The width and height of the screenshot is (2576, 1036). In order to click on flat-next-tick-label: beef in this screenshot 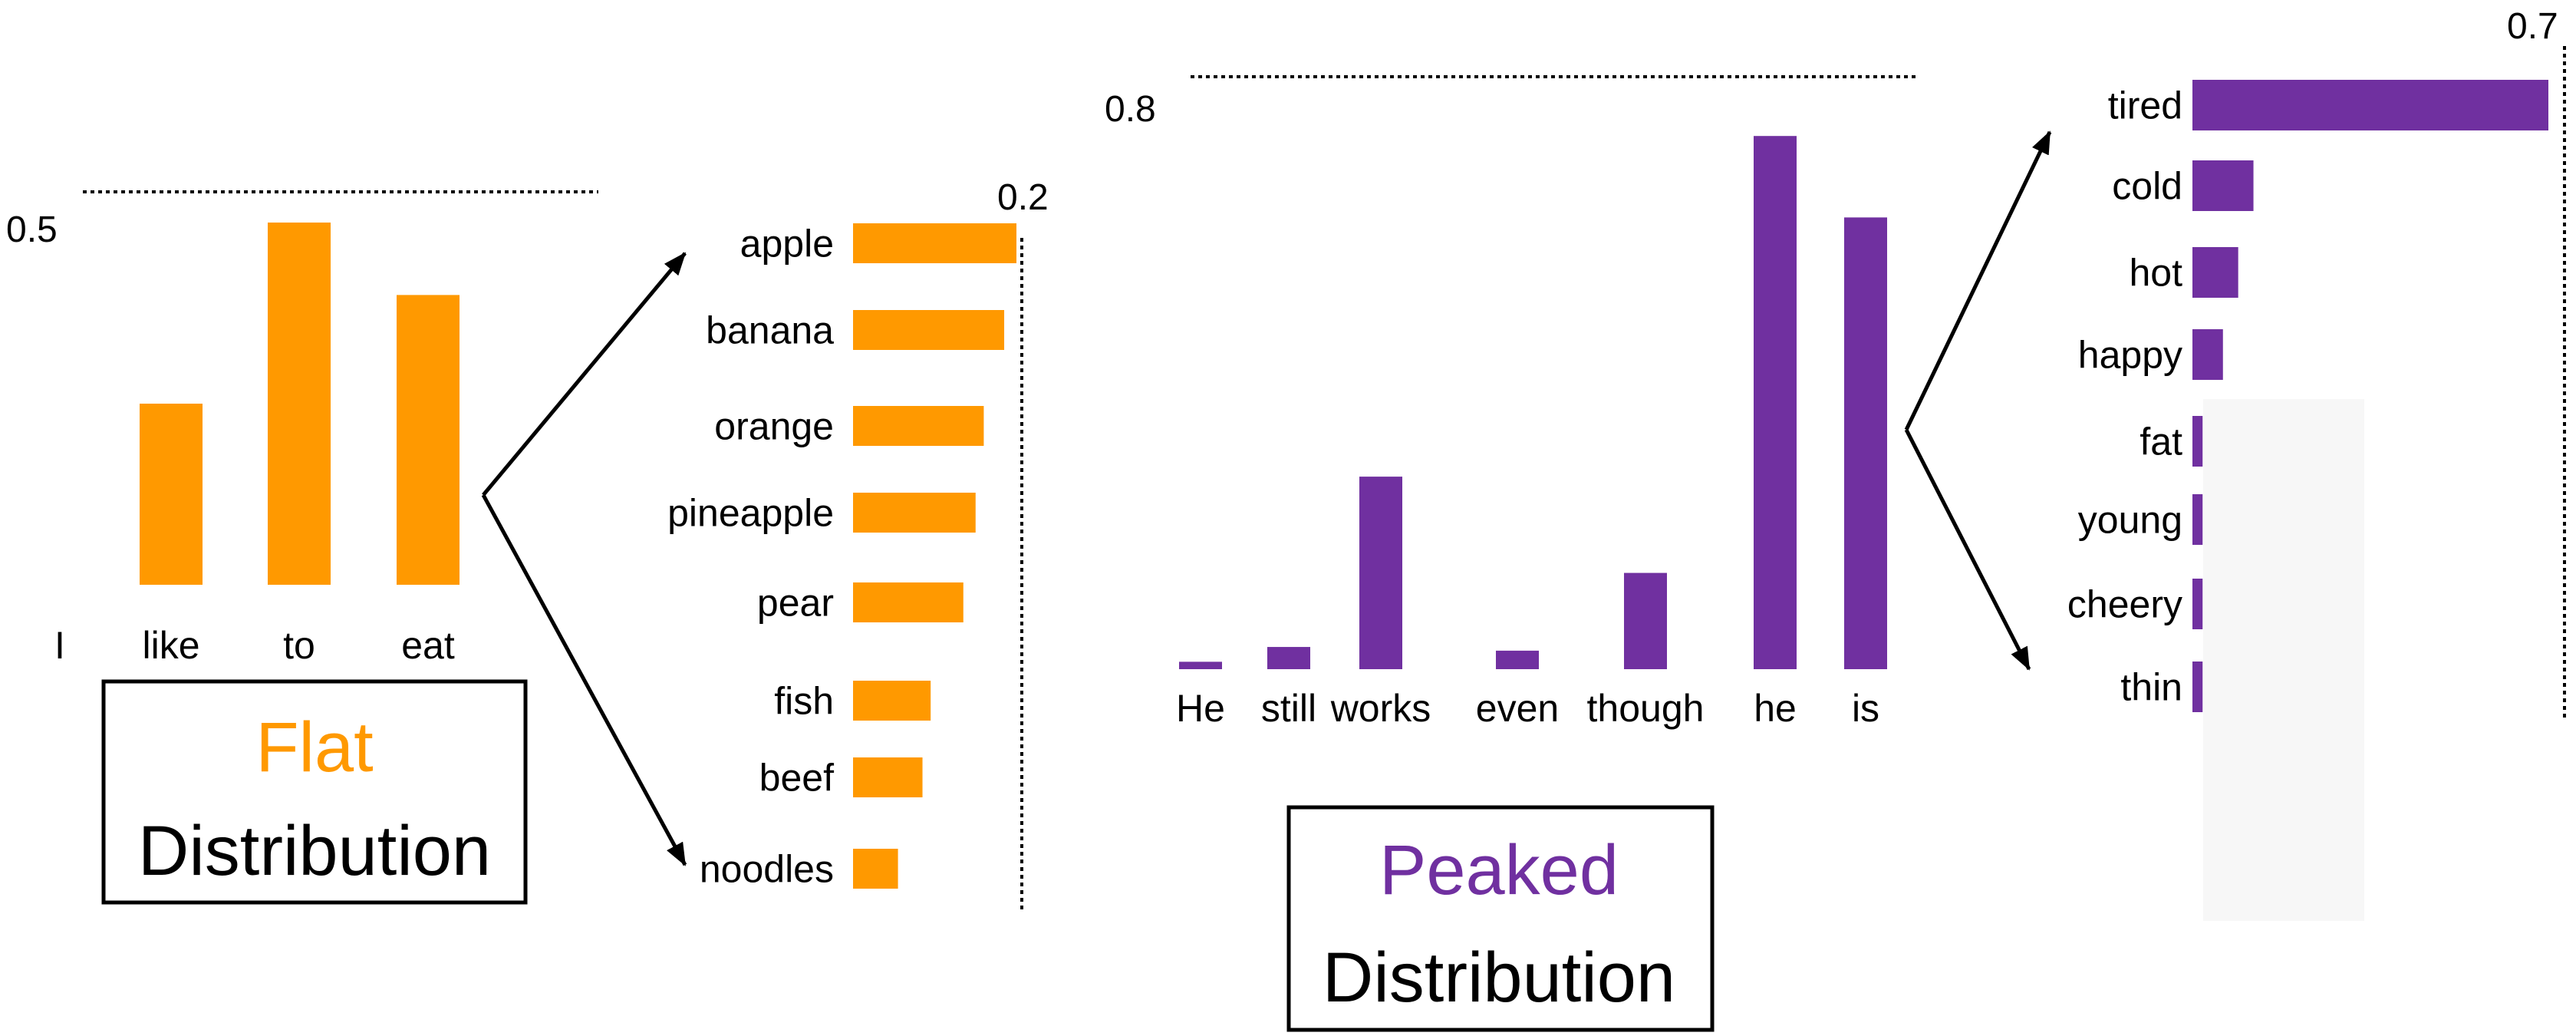, I will do `click(796, 778)`.